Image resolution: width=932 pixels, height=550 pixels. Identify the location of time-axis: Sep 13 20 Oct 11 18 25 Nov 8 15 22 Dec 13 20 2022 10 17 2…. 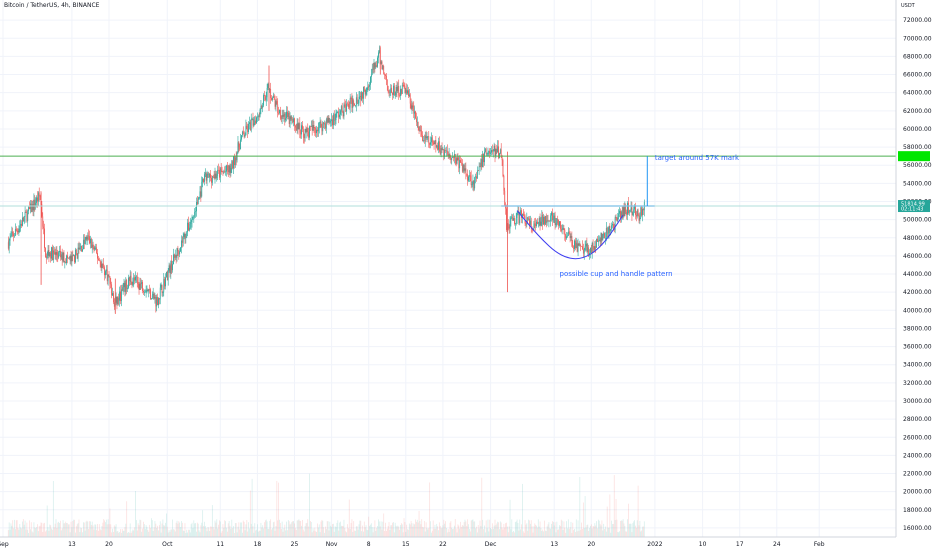
(448, 542).